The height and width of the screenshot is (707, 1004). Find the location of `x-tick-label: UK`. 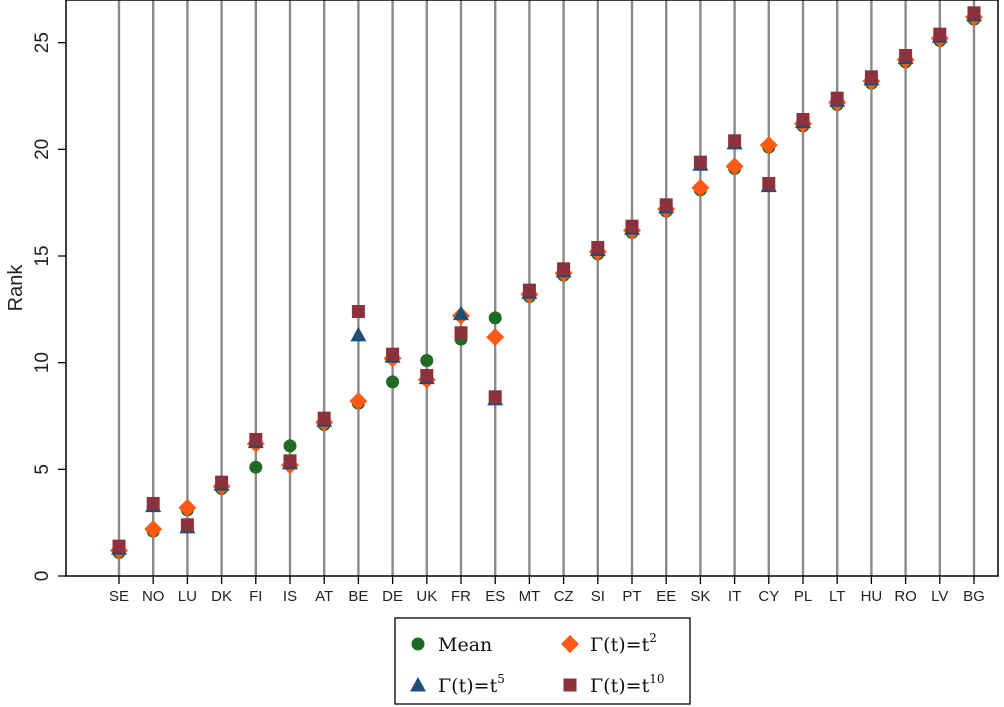

x-tick-label: UK is located at coordinates (426, 596).